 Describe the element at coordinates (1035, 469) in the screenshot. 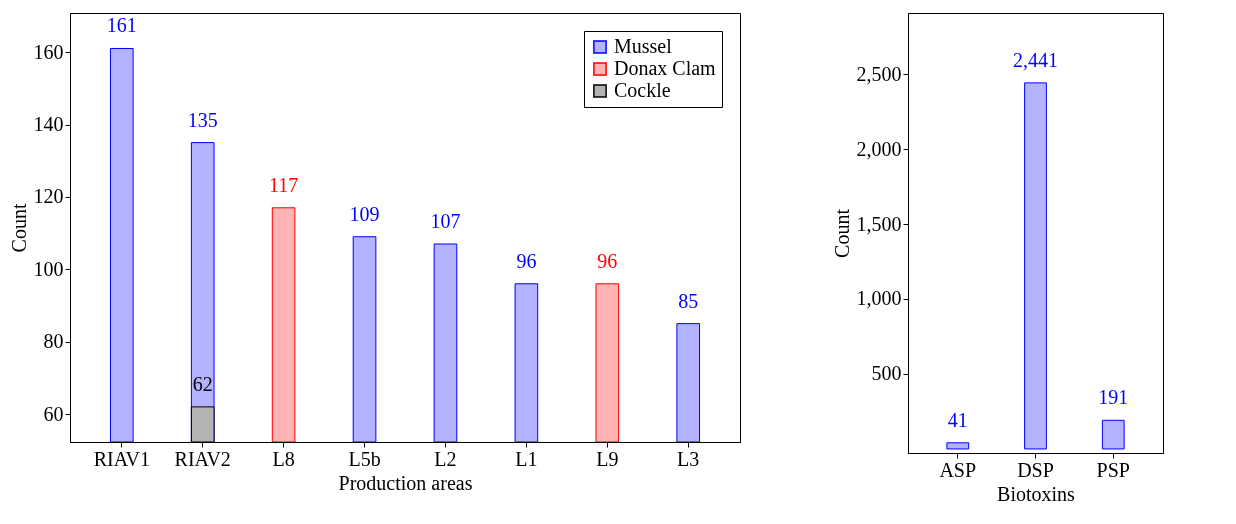

I see `x-tick-label: DSP` at that location.